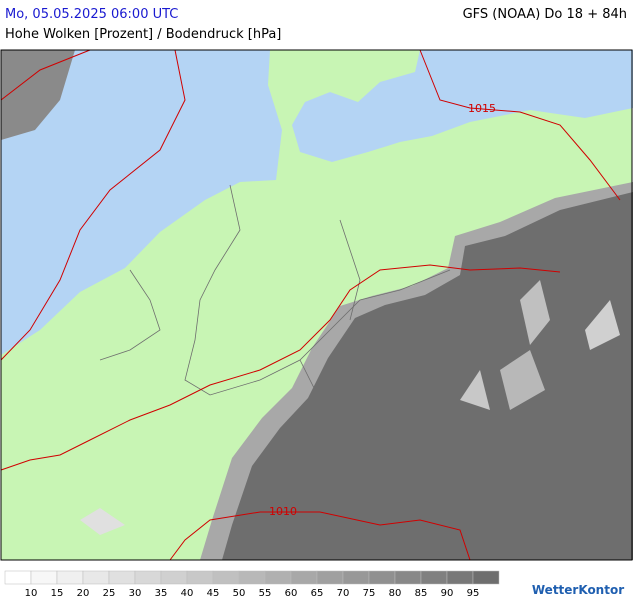 The height and width of the screenshot is (600, 633). Describe the element at coordinates (544, 14) in the screenshot. I see `model-run: GFS (NOAA) Do 18 + 84h` at that location.